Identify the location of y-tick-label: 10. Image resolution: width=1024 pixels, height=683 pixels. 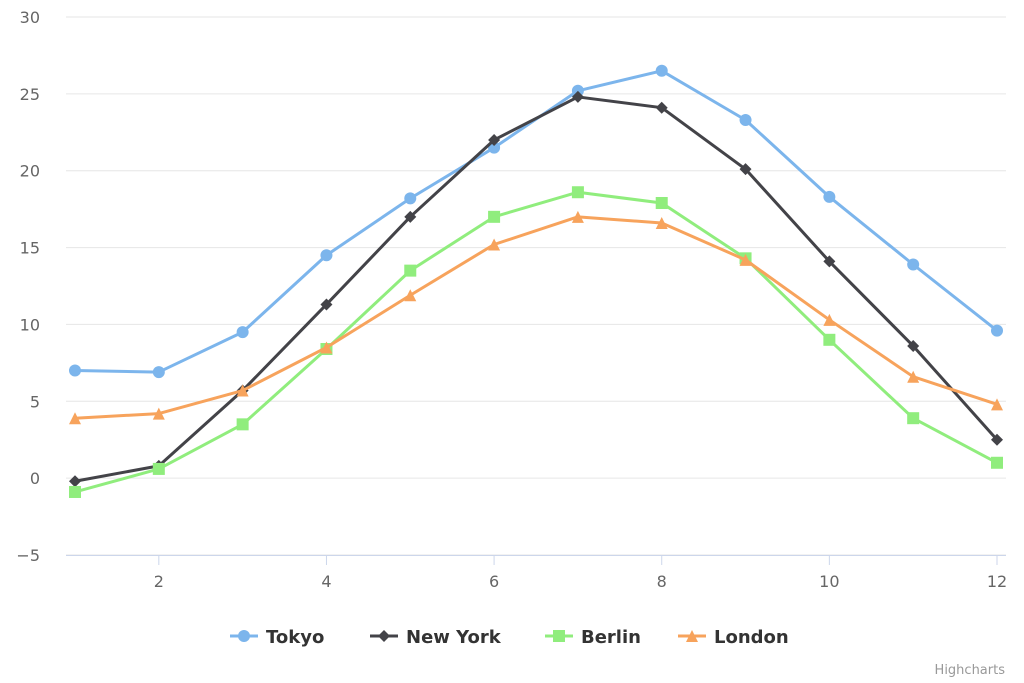
(30, 324).